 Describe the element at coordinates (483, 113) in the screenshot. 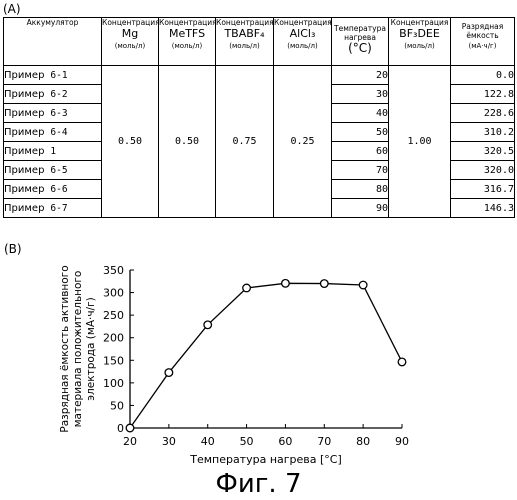

I see `row-capacity: 228.6` at that location.